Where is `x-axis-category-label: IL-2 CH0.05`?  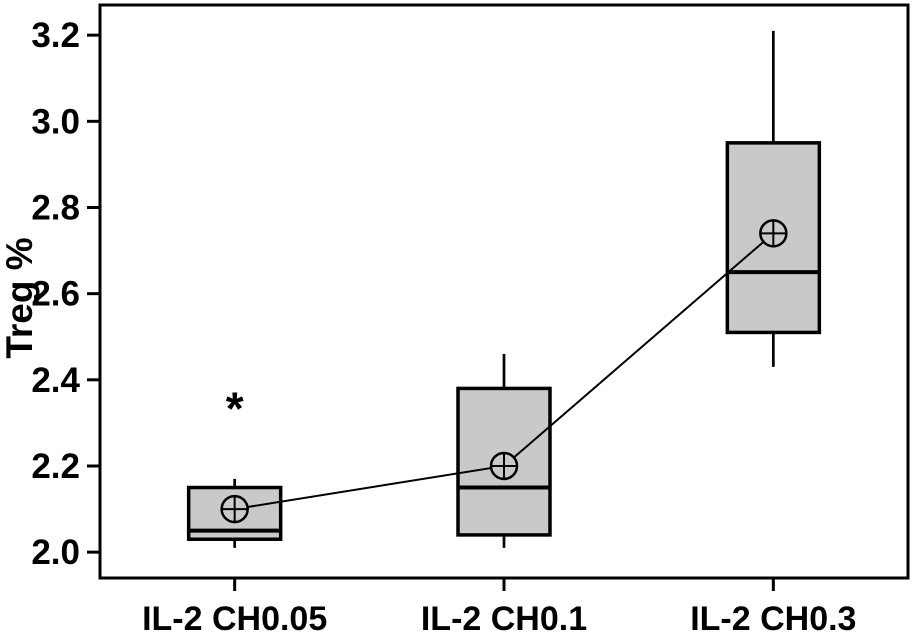 x-axis-category-label: IL-2 CH0.05 is located at coordinates (234, 618).